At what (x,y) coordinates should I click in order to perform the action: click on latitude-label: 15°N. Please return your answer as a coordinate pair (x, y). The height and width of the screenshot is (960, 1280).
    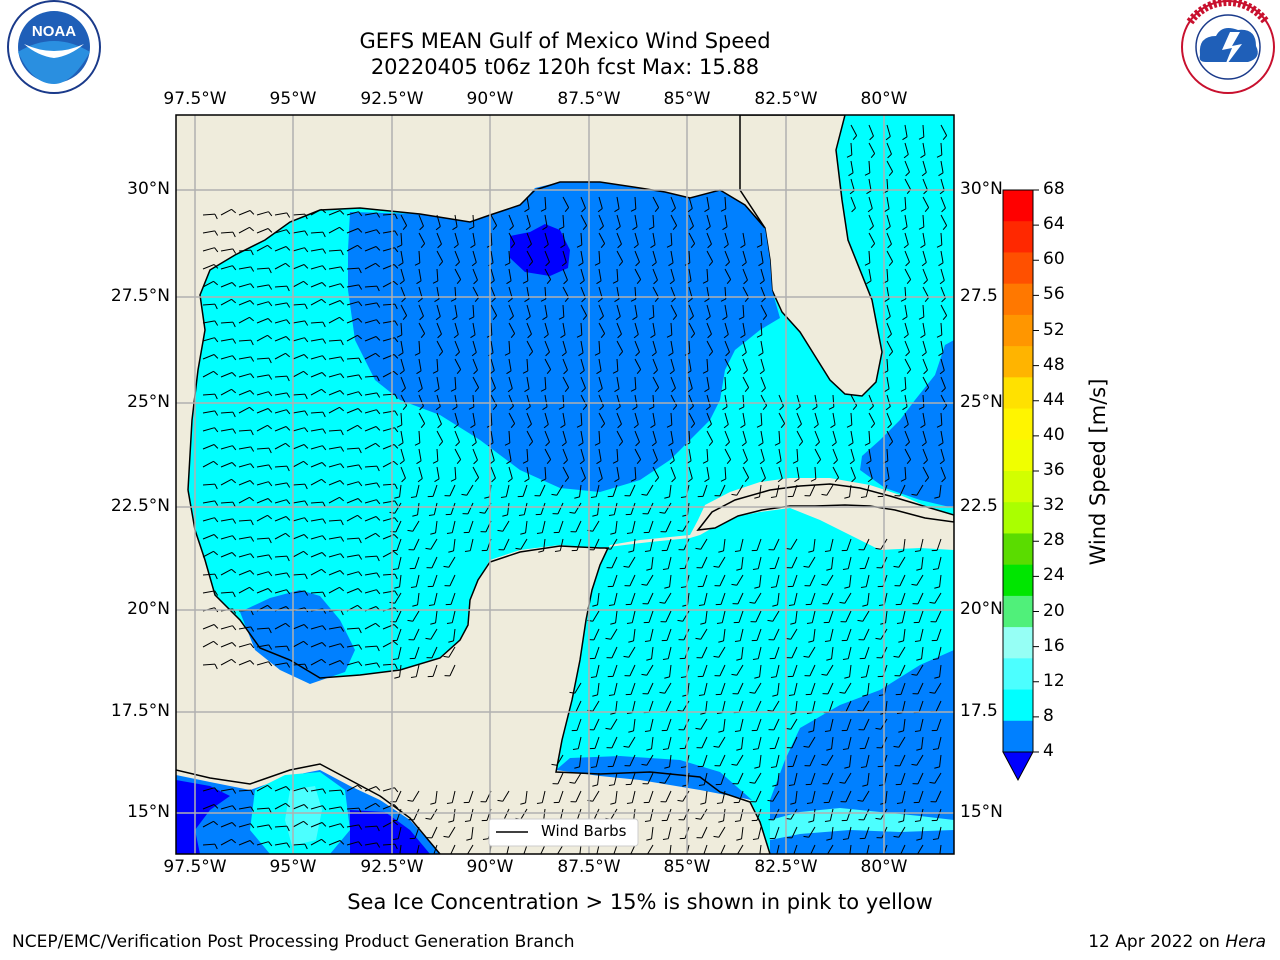
    Looking at the image, I should click on (981, 812).